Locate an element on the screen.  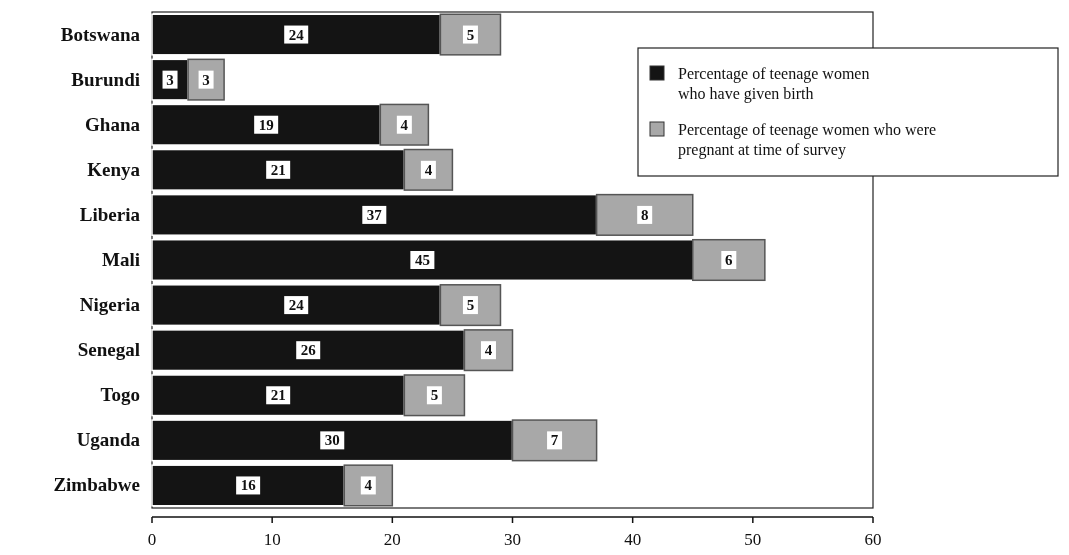
data-label: 19 is located at coordinates (266, 124).